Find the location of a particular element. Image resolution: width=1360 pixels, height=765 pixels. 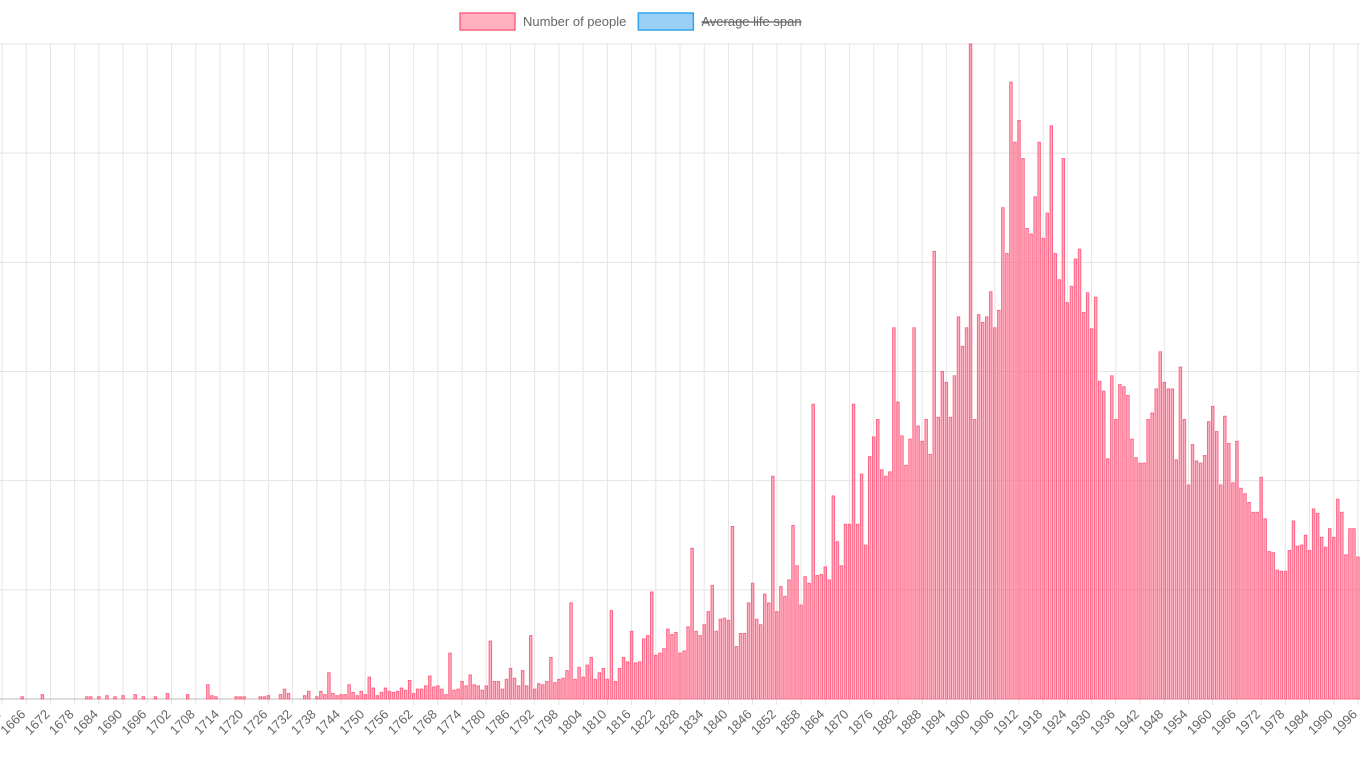

x-tick-label: 1666 is located at coordinates (14, 722).